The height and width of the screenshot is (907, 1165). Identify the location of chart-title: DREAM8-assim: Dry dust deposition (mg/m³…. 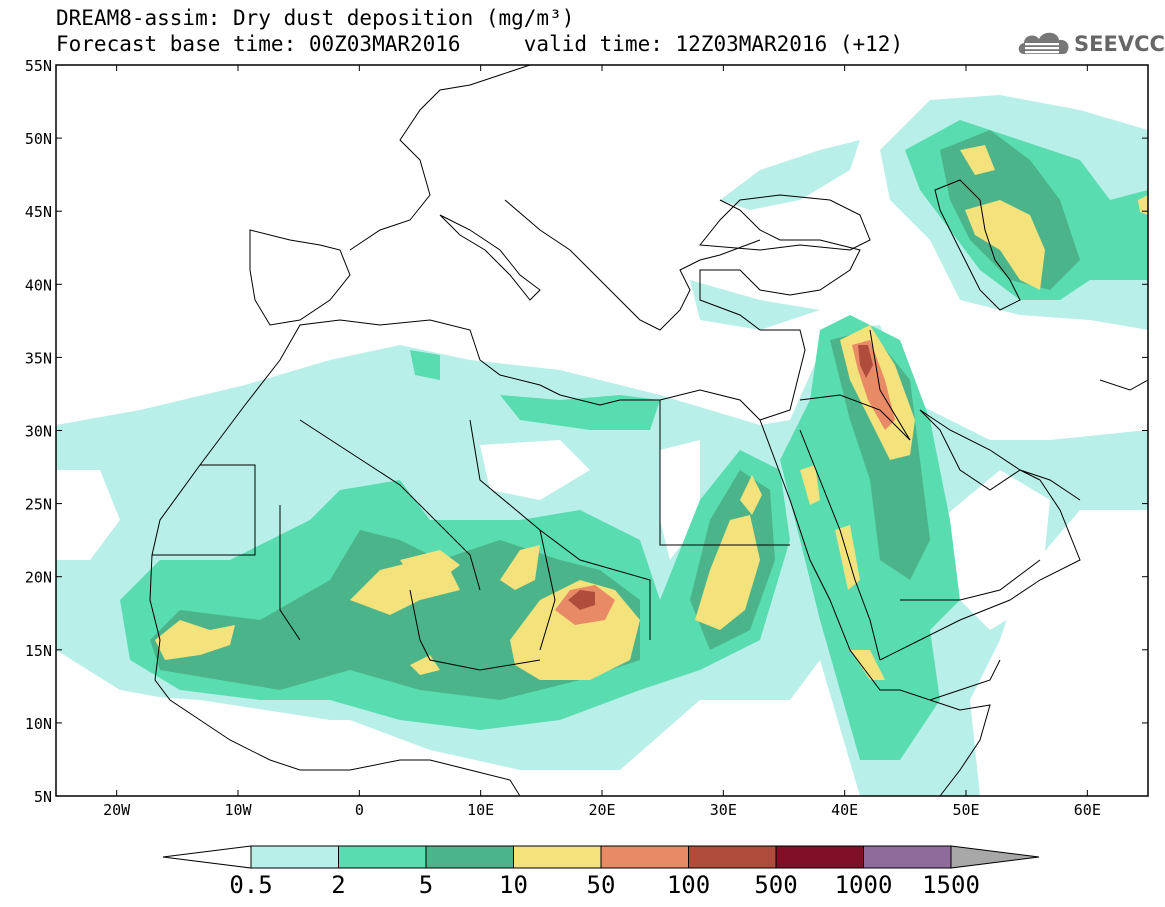
(315, 18).